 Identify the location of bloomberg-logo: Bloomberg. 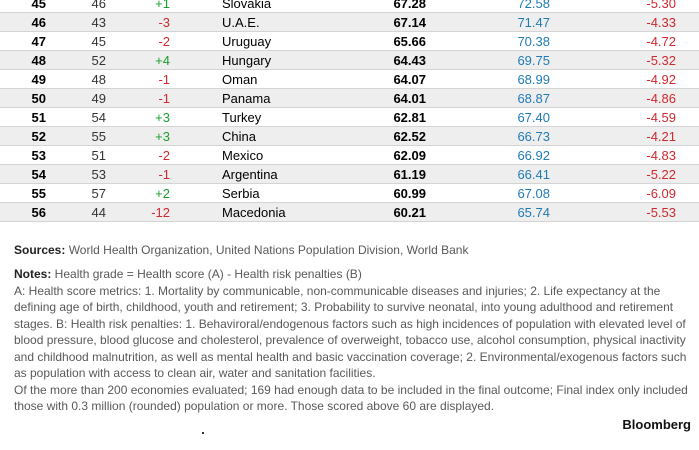
(656, 424).